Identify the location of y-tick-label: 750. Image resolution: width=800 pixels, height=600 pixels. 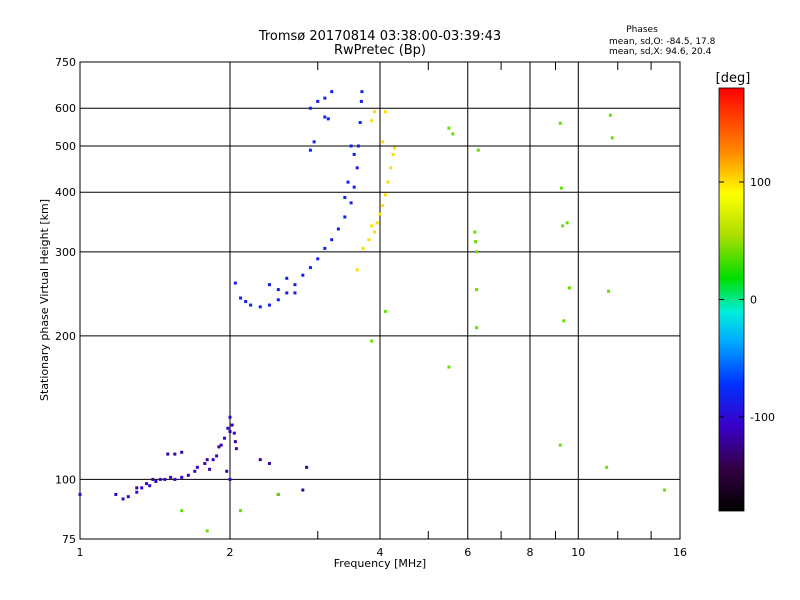
(65, 62).